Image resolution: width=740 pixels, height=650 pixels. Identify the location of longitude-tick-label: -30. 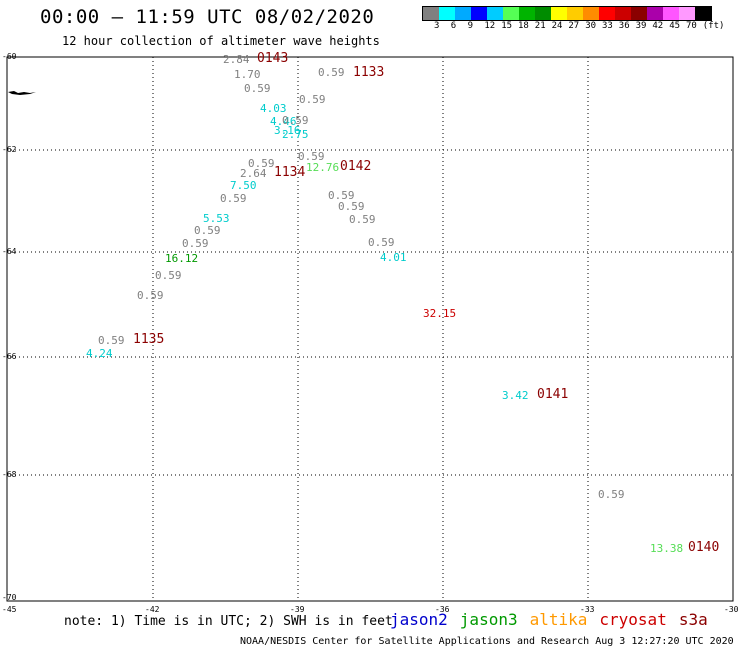
(731, 609).